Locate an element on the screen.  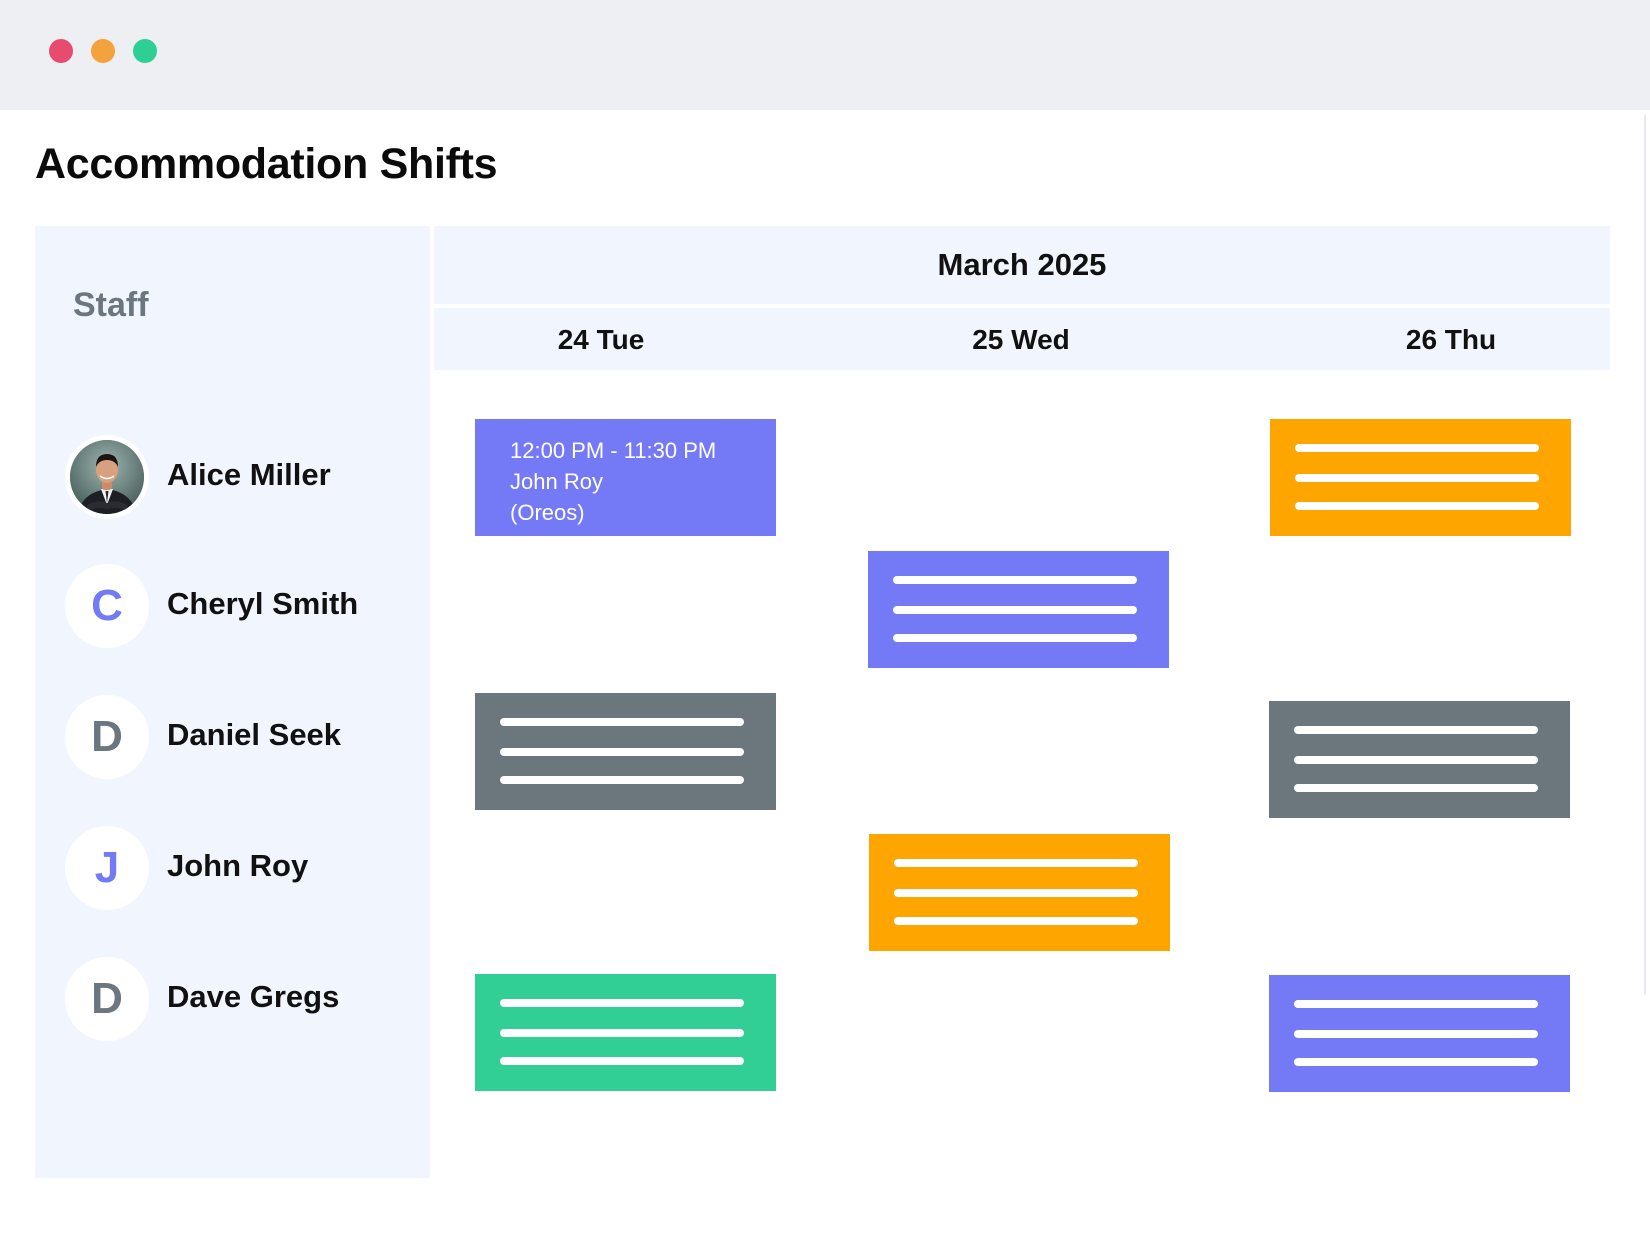
avatar: C is located at coordinates (107, 606).